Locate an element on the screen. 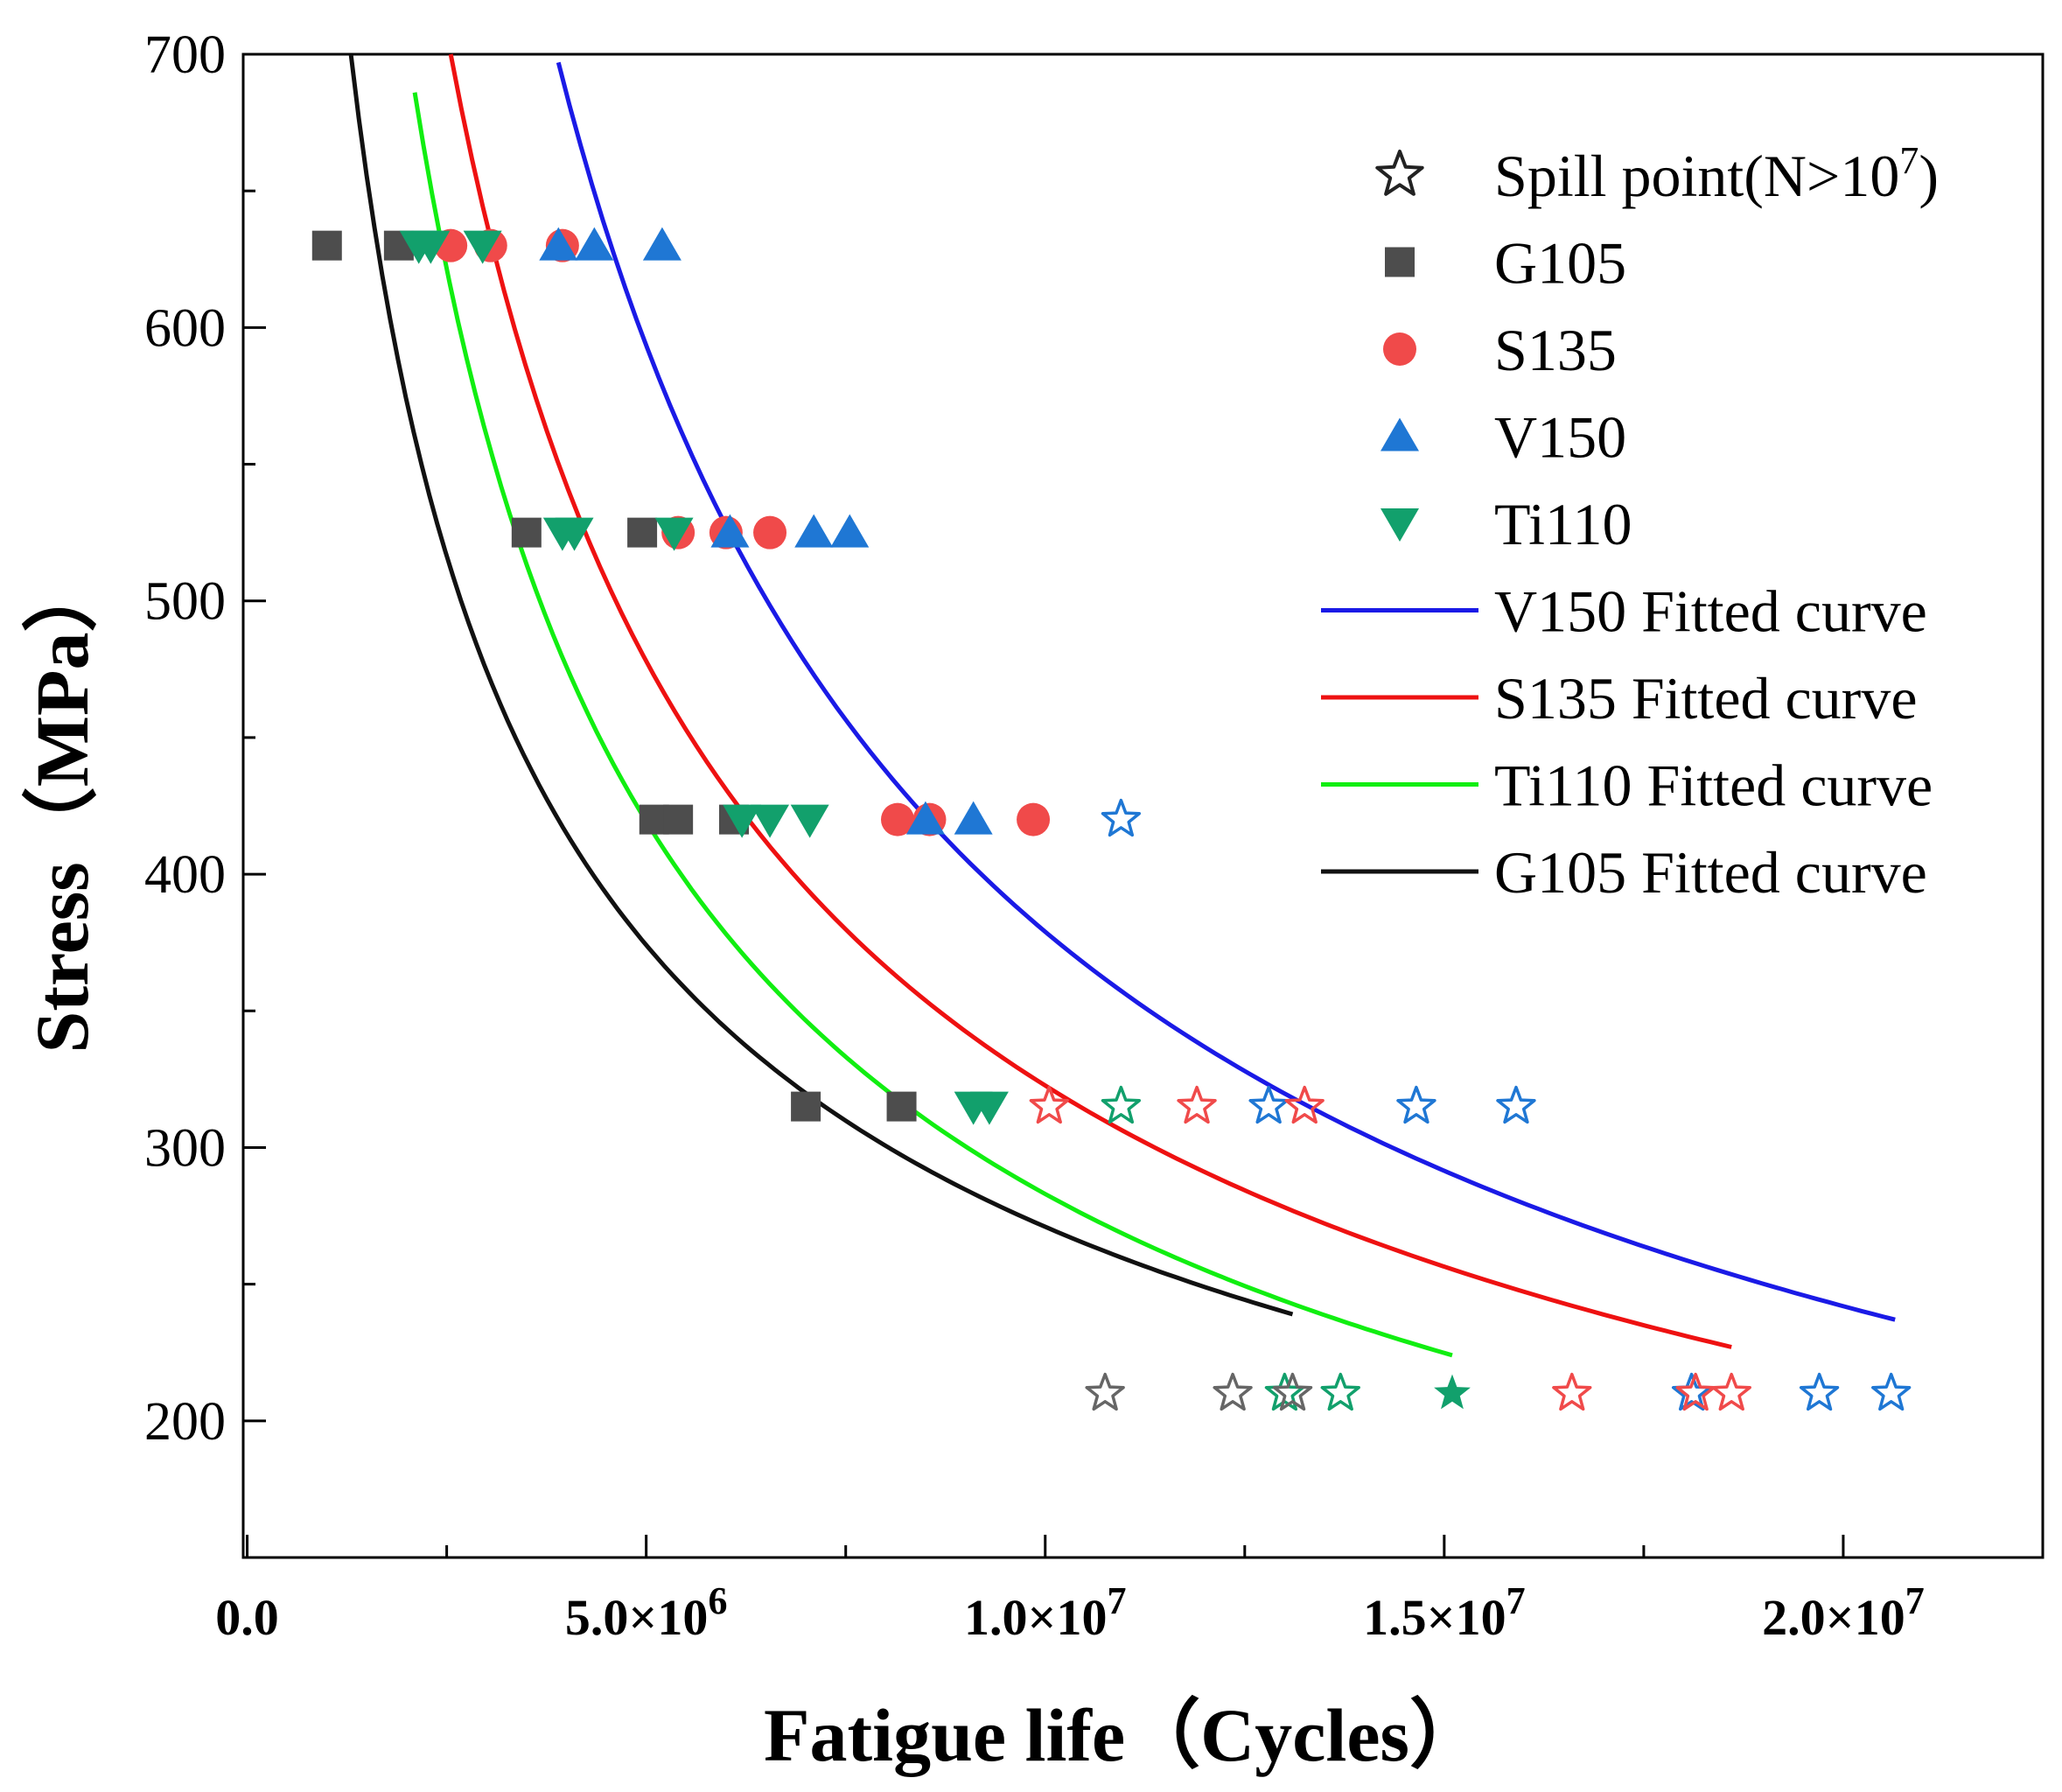 The width and height of the screenshot is (2062, 1792). legend-label-s135_fit: S135 Fitted curve is located at coordinates (1706, 698).